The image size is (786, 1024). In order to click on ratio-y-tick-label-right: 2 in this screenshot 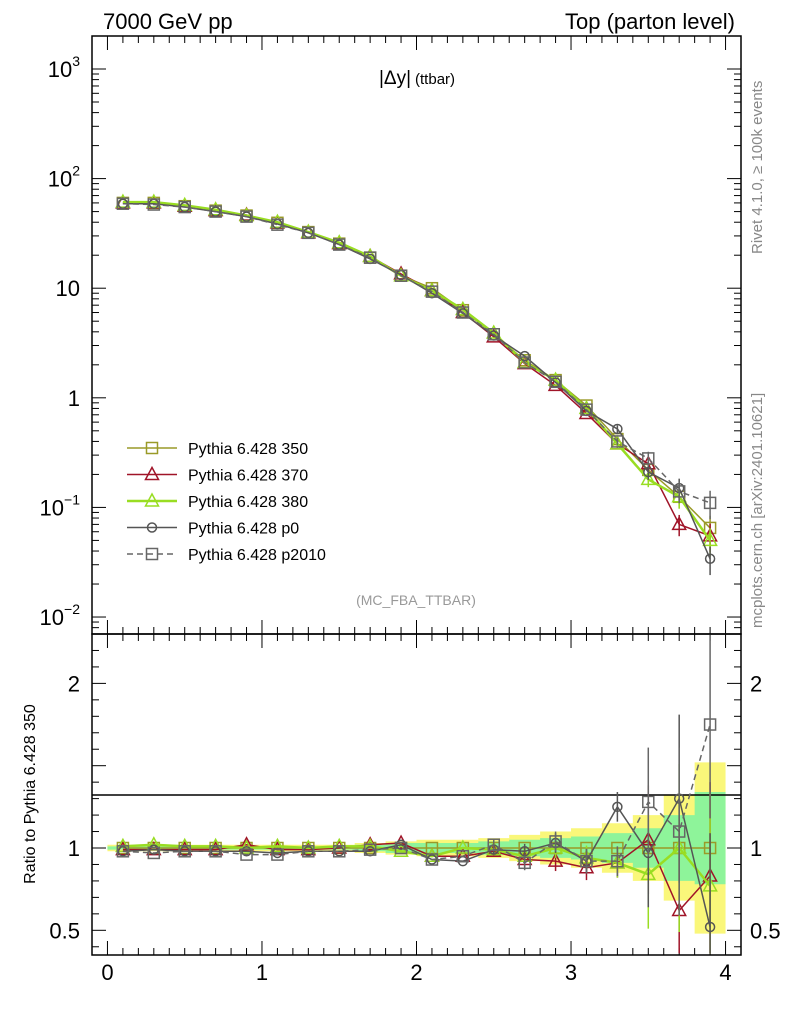, I will do `click(756, 683)`.